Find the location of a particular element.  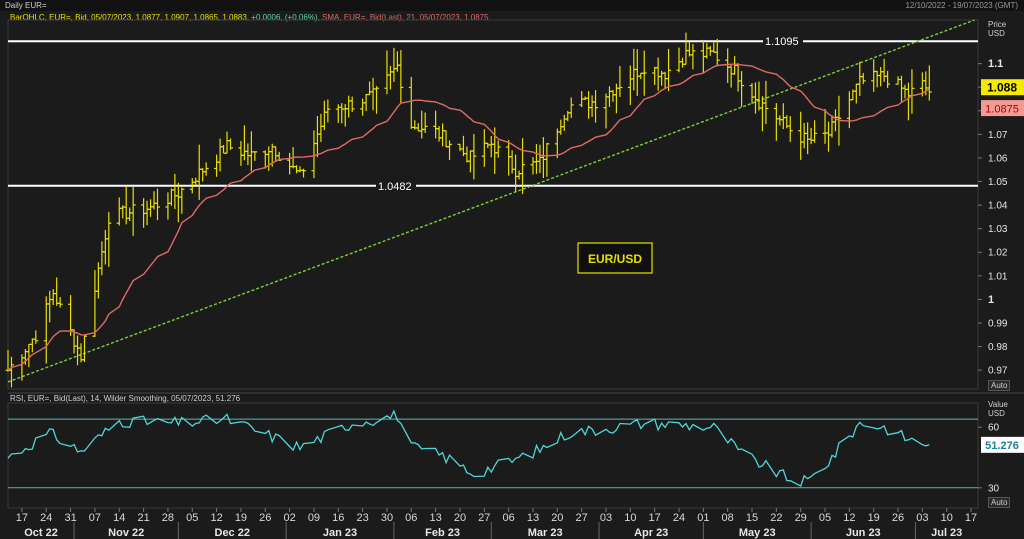

level-label-bg is located at coordinates (396, 185).